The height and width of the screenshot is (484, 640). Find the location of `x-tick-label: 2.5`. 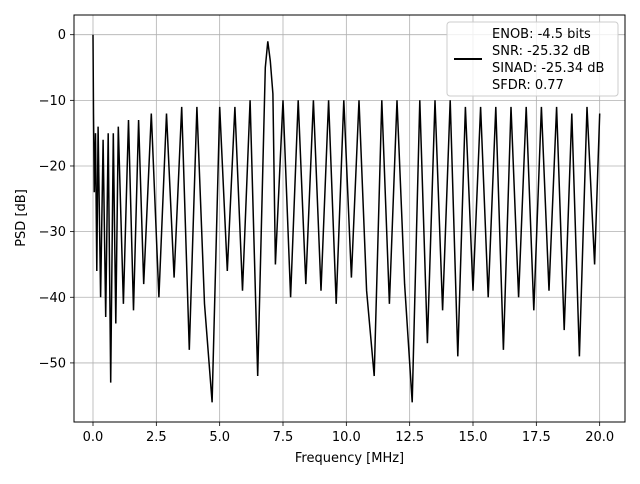

x-tick-label: 2.5 is located at coordinates (156, 437).